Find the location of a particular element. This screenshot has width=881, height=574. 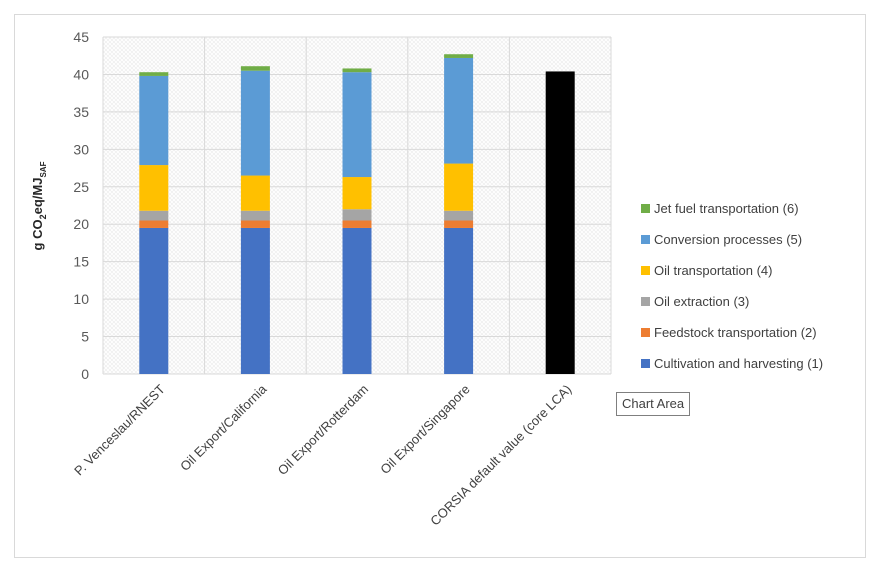

bar-segment-s1-c2 is located at coordinates (255, 300).